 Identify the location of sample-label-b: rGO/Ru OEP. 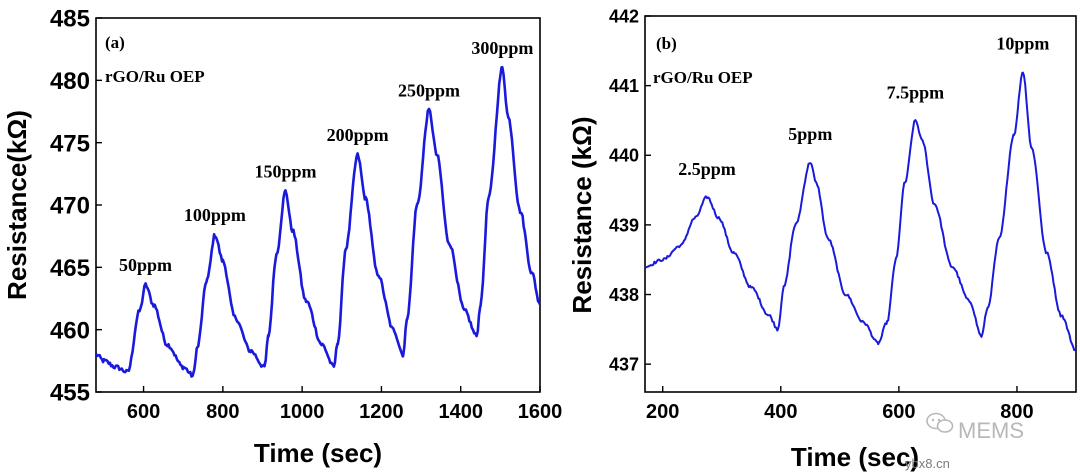
(703, 77).